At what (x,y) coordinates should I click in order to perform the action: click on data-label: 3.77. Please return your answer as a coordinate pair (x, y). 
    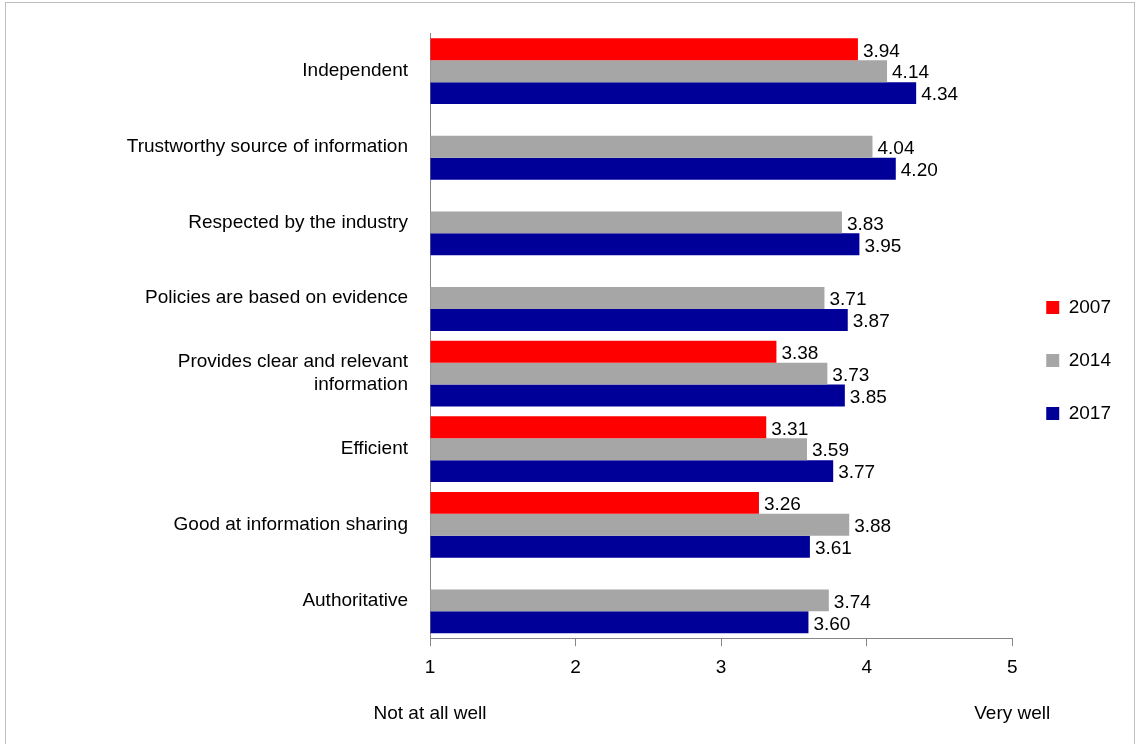
    Looking at the image, I should click on (857, 472).